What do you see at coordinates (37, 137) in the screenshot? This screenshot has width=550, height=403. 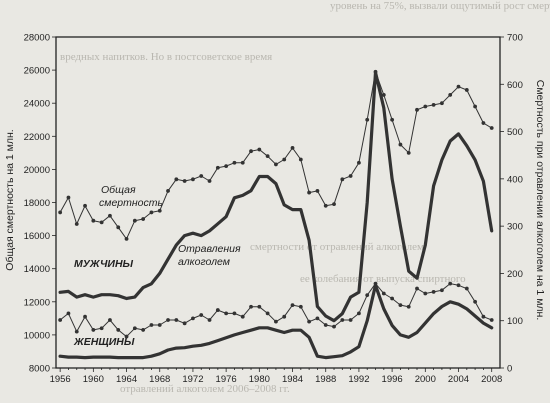 I see `left-tick-label: 22000` at bounding box center [37, 137].